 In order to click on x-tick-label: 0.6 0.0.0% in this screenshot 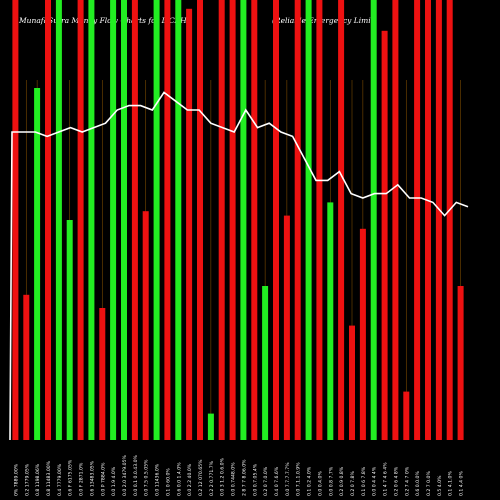, I will do `click(418, 483)`.